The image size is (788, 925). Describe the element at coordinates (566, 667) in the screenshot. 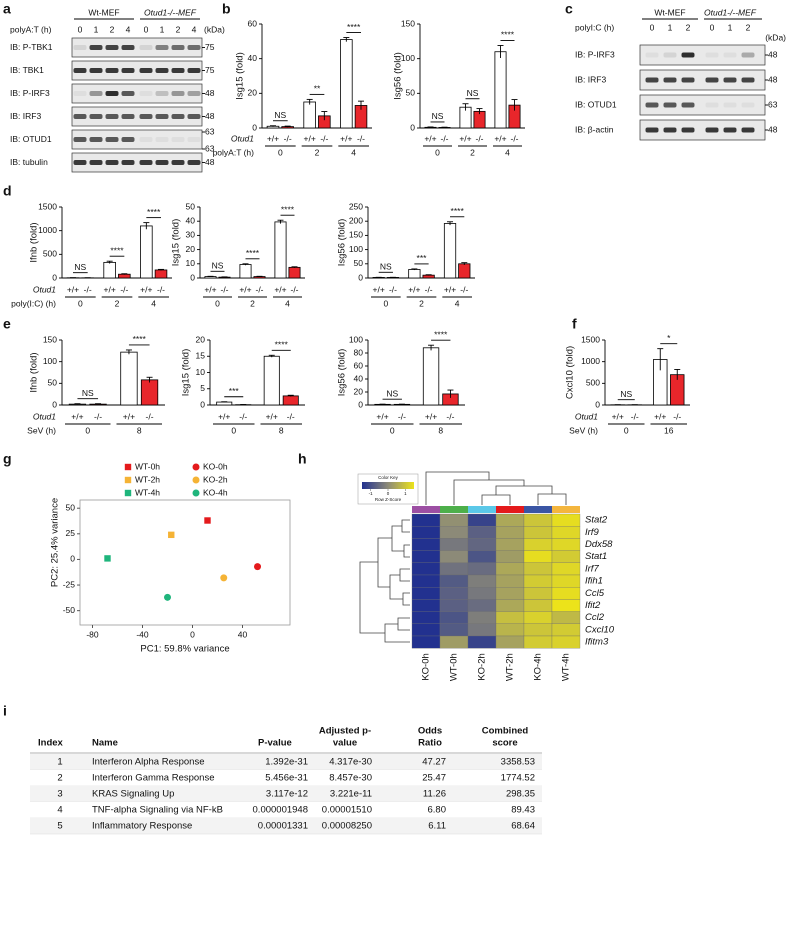

I see `column-label: WT-4h` at that location.